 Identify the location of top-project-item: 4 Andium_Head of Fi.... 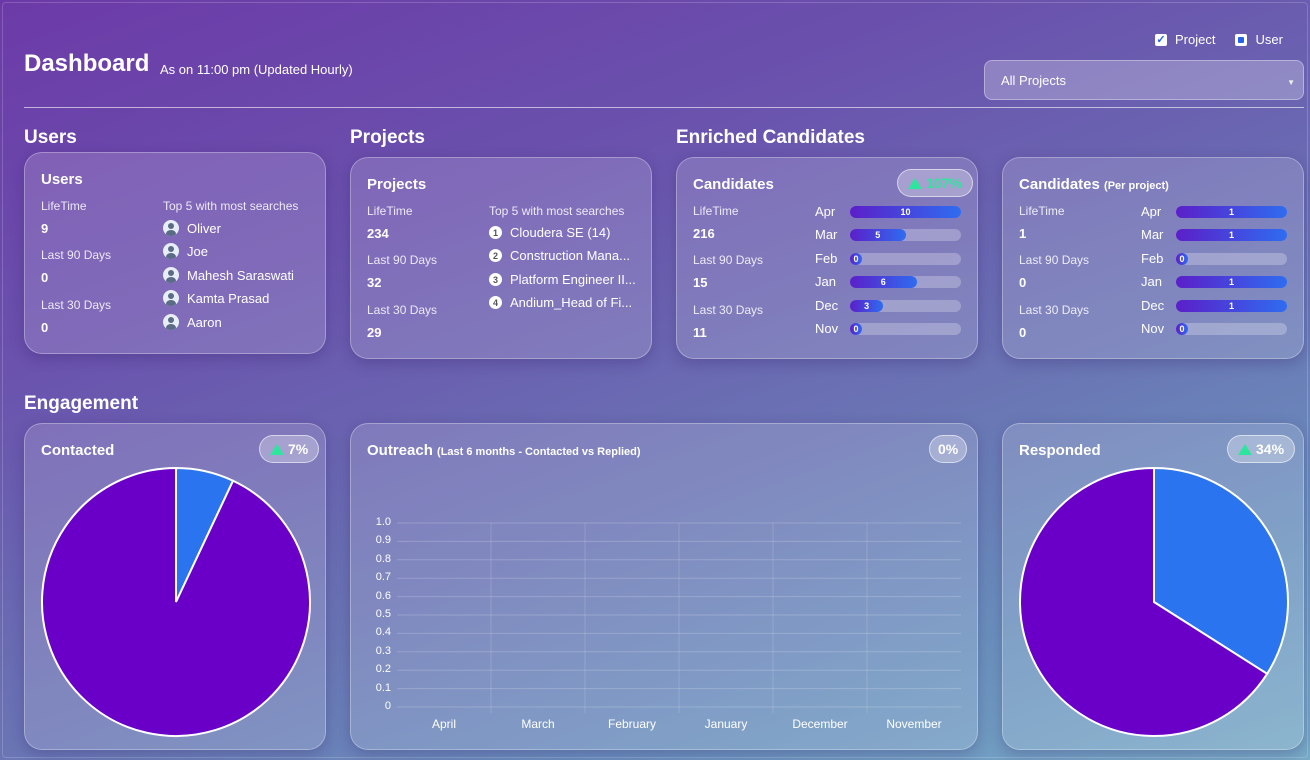
(560, 302).